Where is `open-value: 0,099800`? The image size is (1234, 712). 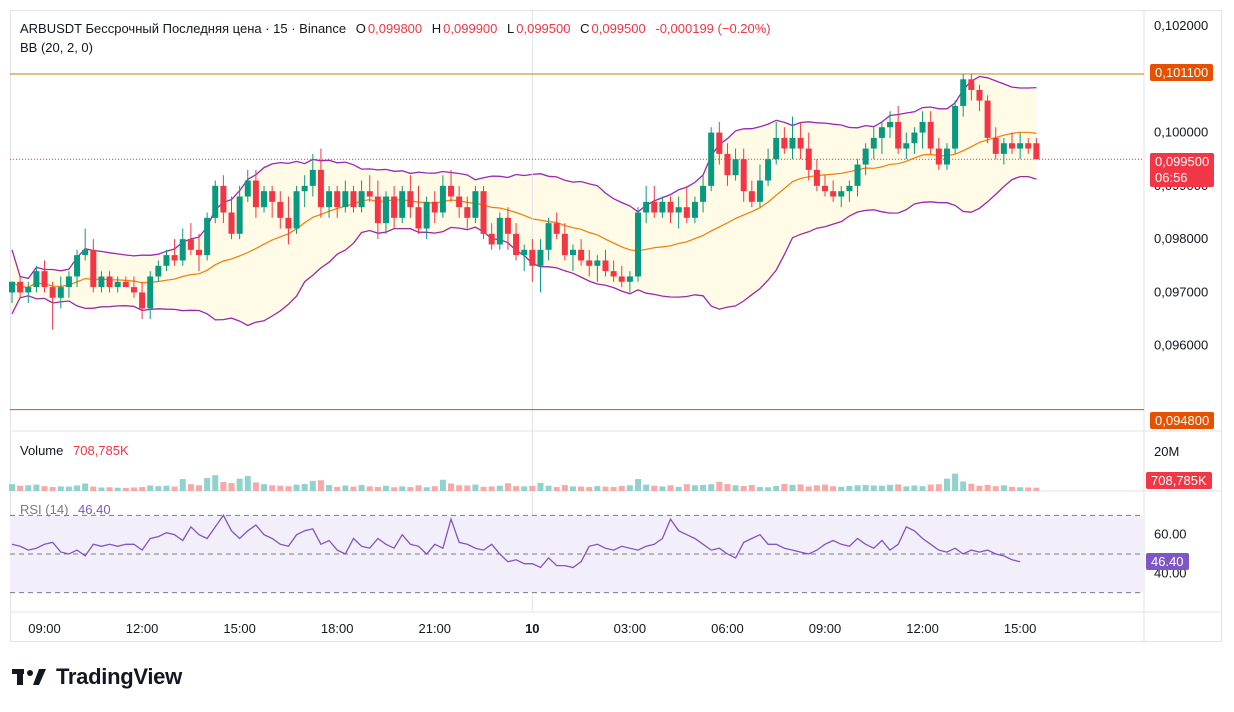
open-value: 0,099800 is located at coordinates (395, 28).